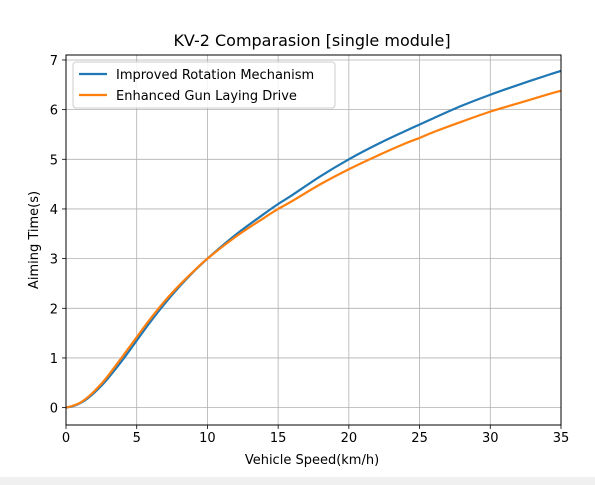 This screenshot has height=485, width=595. What do you see at coordinates (349, 438) in the screenshot?
I see `x-tick-label: 20` at bounding box center [349, 438].